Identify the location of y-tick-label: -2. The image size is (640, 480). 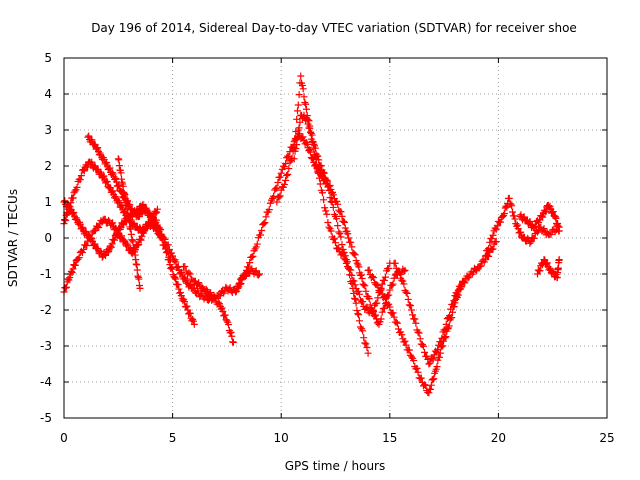
(46, 310).